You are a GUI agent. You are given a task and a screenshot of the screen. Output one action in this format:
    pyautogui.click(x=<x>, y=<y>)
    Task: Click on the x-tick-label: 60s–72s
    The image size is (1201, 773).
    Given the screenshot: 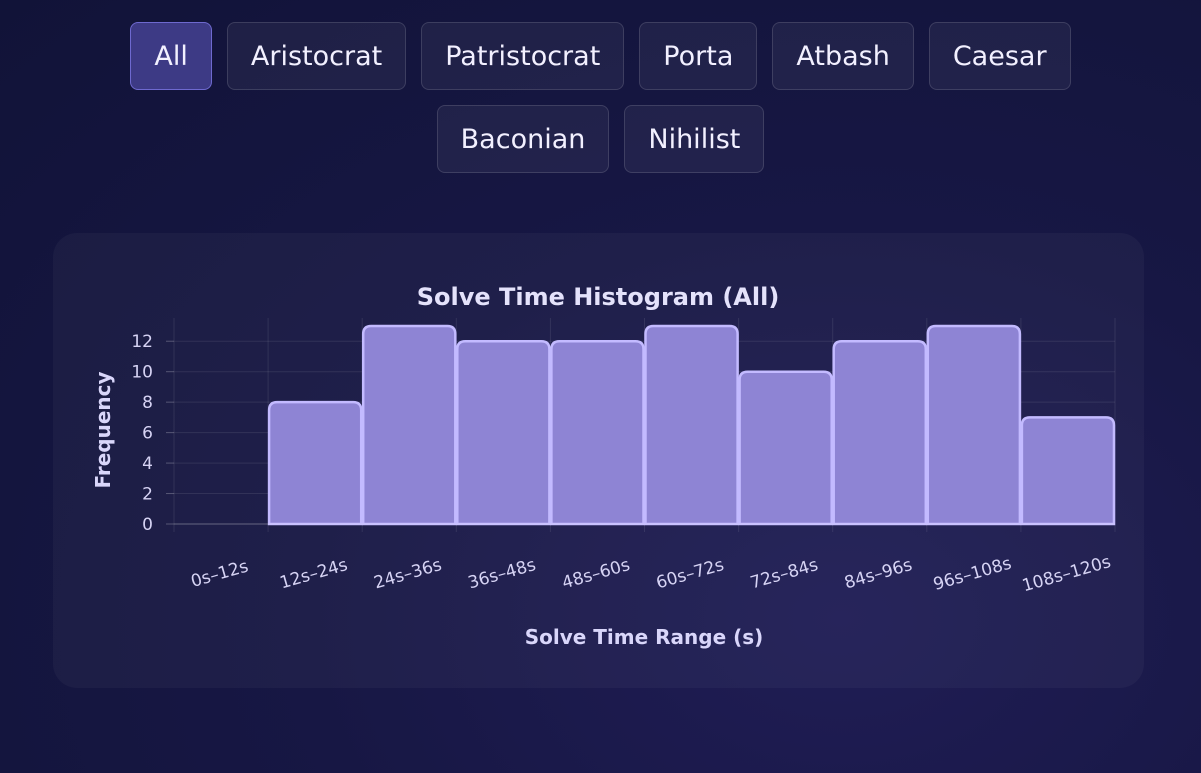 What is the action you would take?
    pyautogui.click(x=690, y=574)
    